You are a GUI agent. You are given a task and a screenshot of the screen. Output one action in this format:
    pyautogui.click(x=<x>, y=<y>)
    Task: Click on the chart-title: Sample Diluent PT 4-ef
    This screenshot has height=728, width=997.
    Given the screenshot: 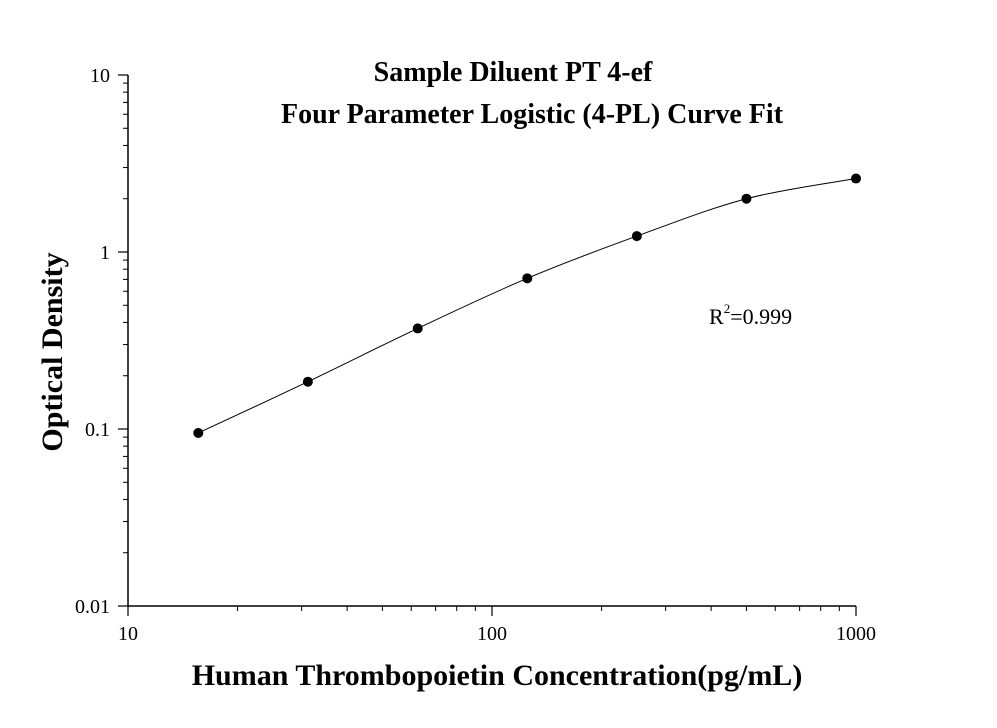 What is the action you would take?
    pyautogui.click(x=513, y=72)
    